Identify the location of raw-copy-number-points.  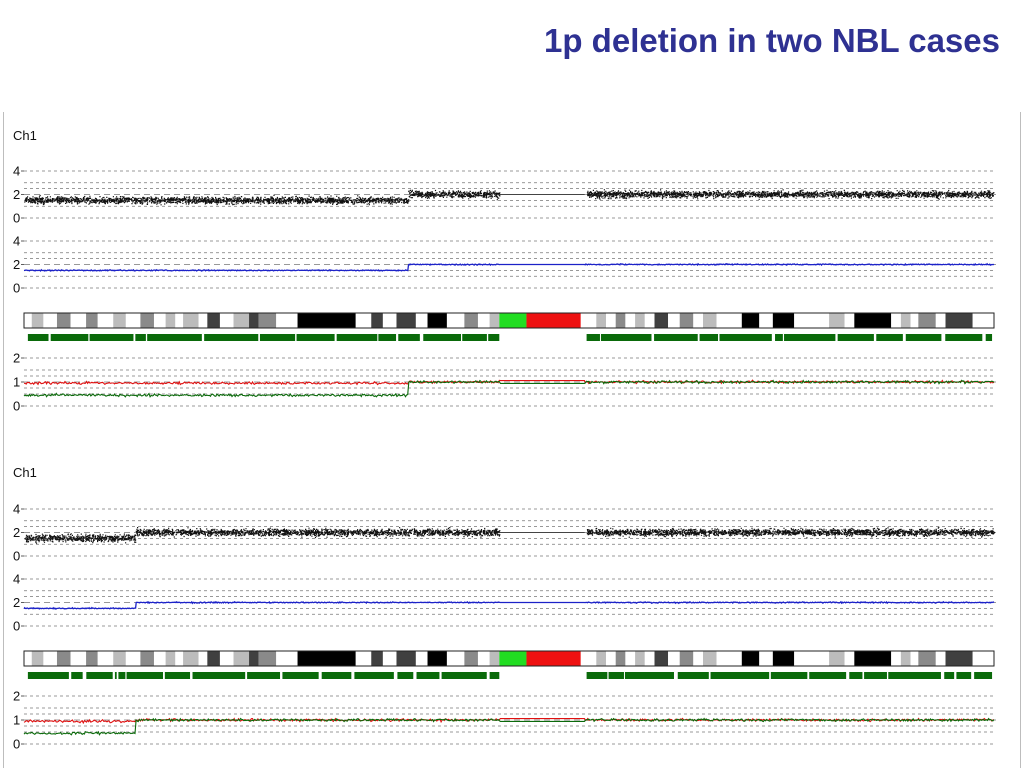
(509, 197).